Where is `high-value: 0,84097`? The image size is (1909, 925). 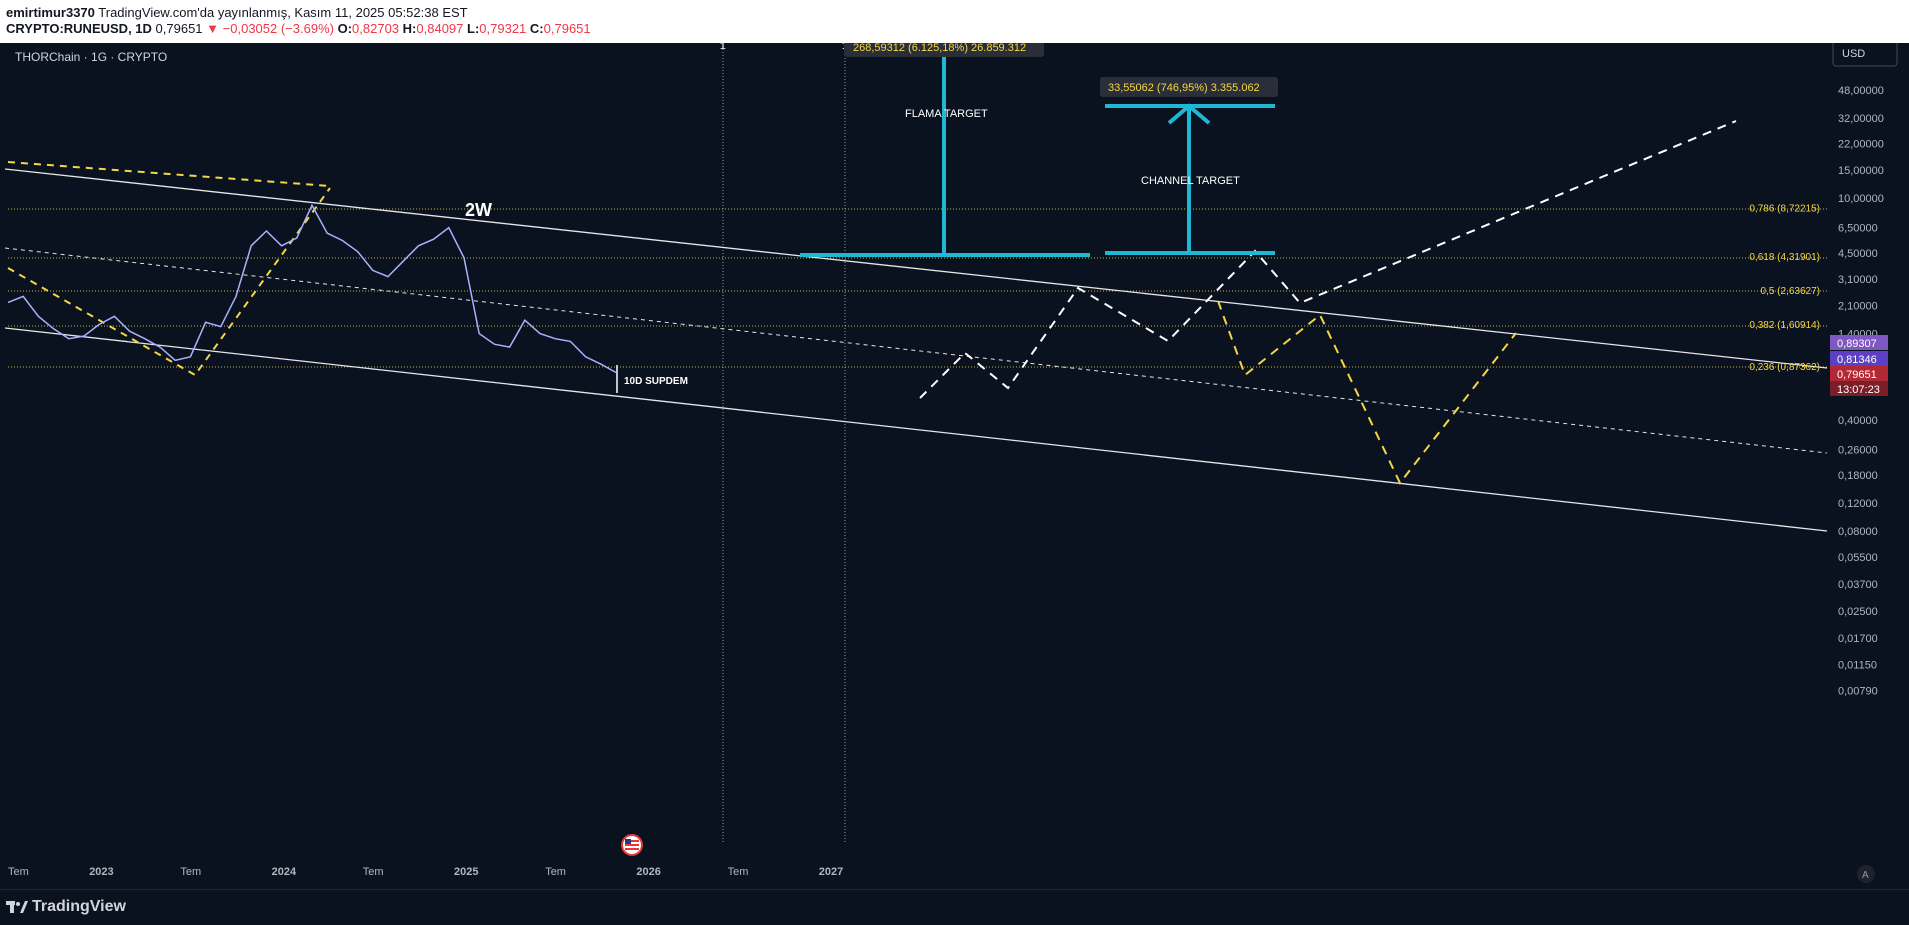 high-value: 0,84097 is located at coordinates (440, 28).